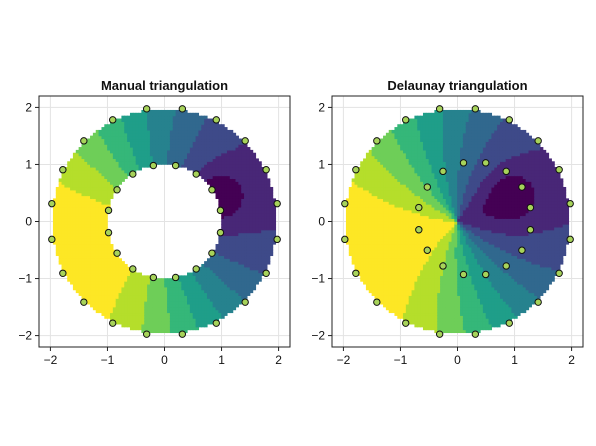  What do you see at coordinates (164, 85) in the screenshot?
I see `panel-title: Manual triangulation` at bounding box center [164, 85].